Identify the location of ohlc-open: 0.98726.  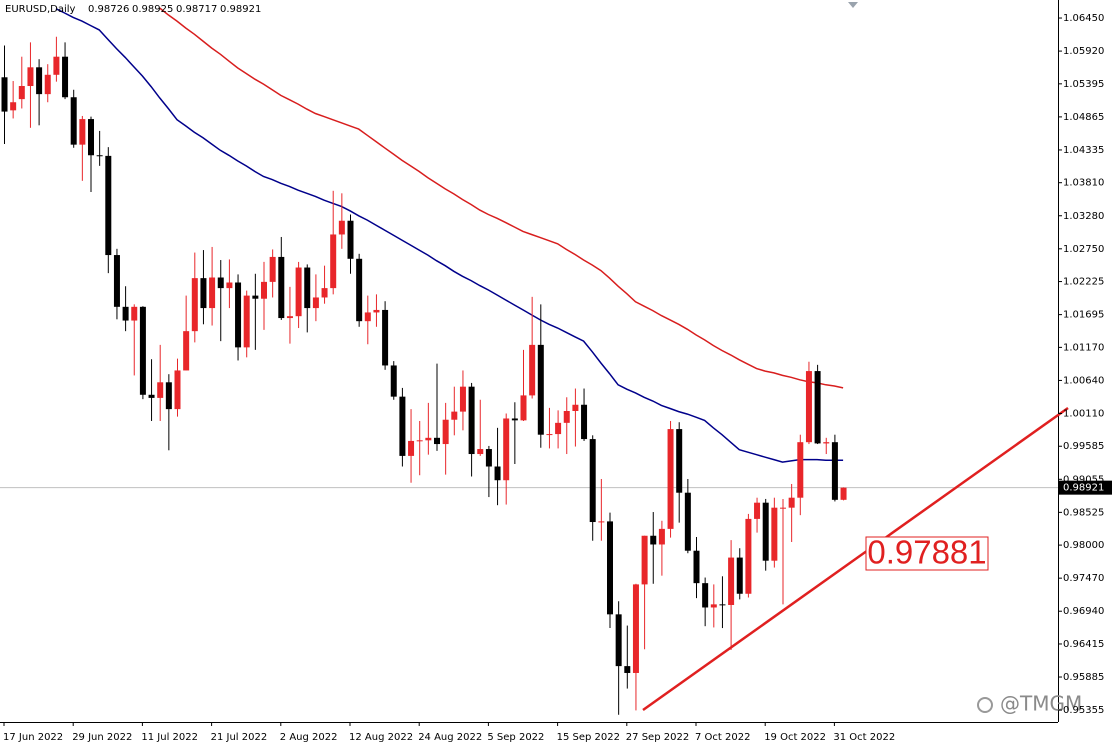
(108, 9).